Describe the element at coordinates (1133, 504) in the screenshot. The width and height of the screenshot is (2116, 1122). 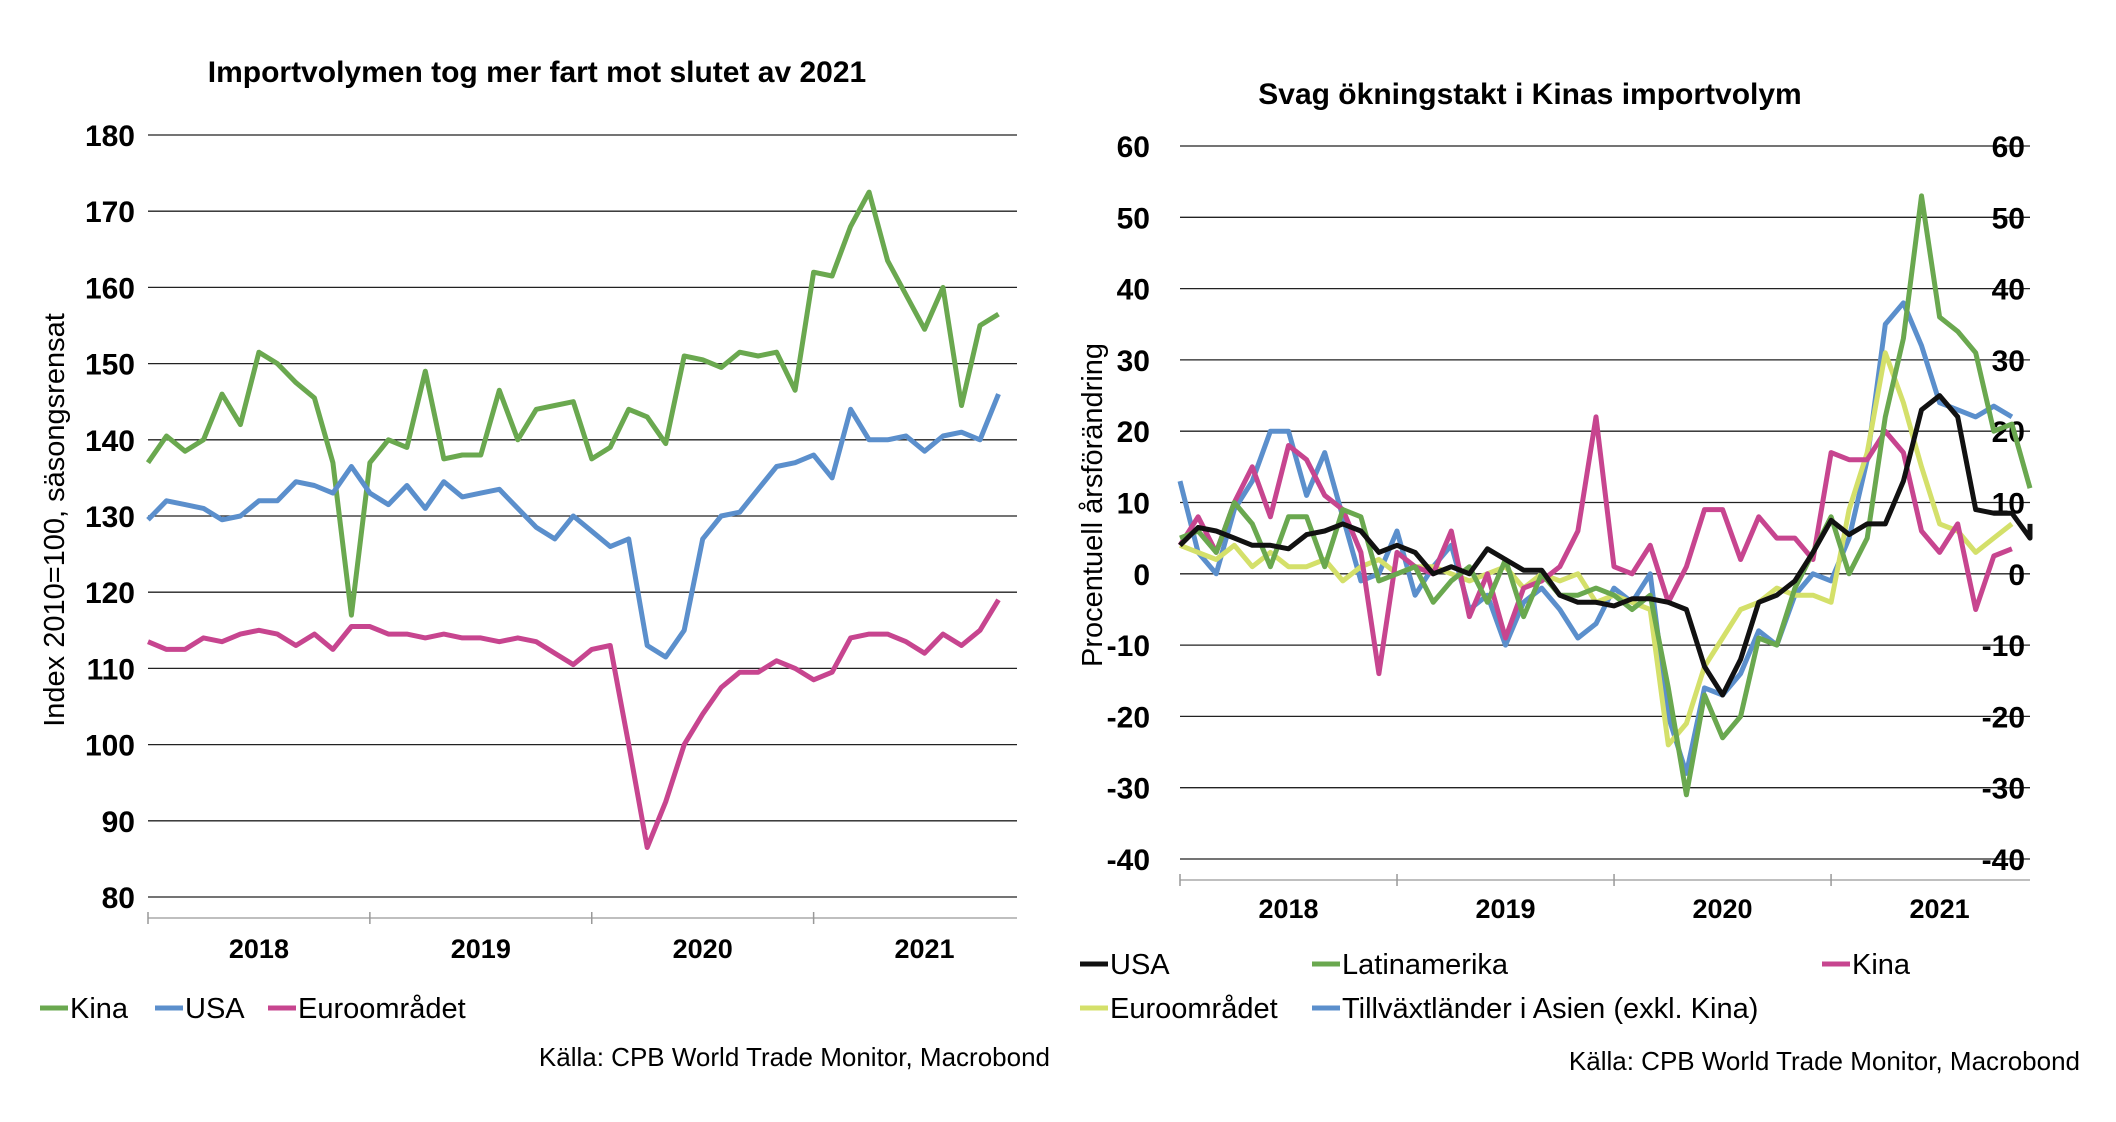
I see `y-tick-label: 10` at that location.